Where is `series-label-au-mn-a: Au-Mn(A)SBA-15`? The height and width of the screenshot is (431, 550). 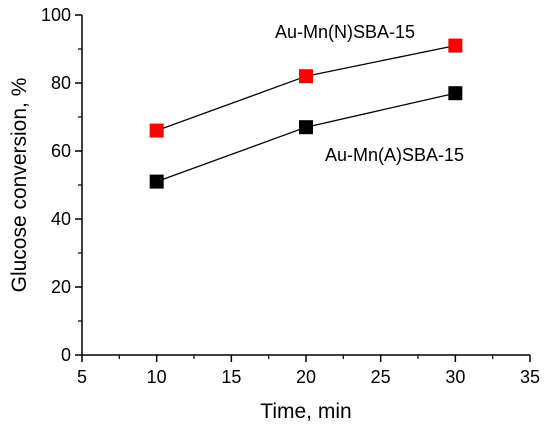 series-label-au-mn-a: Au-Mn(A)SBA-15 is located at coordinates (394, 155).